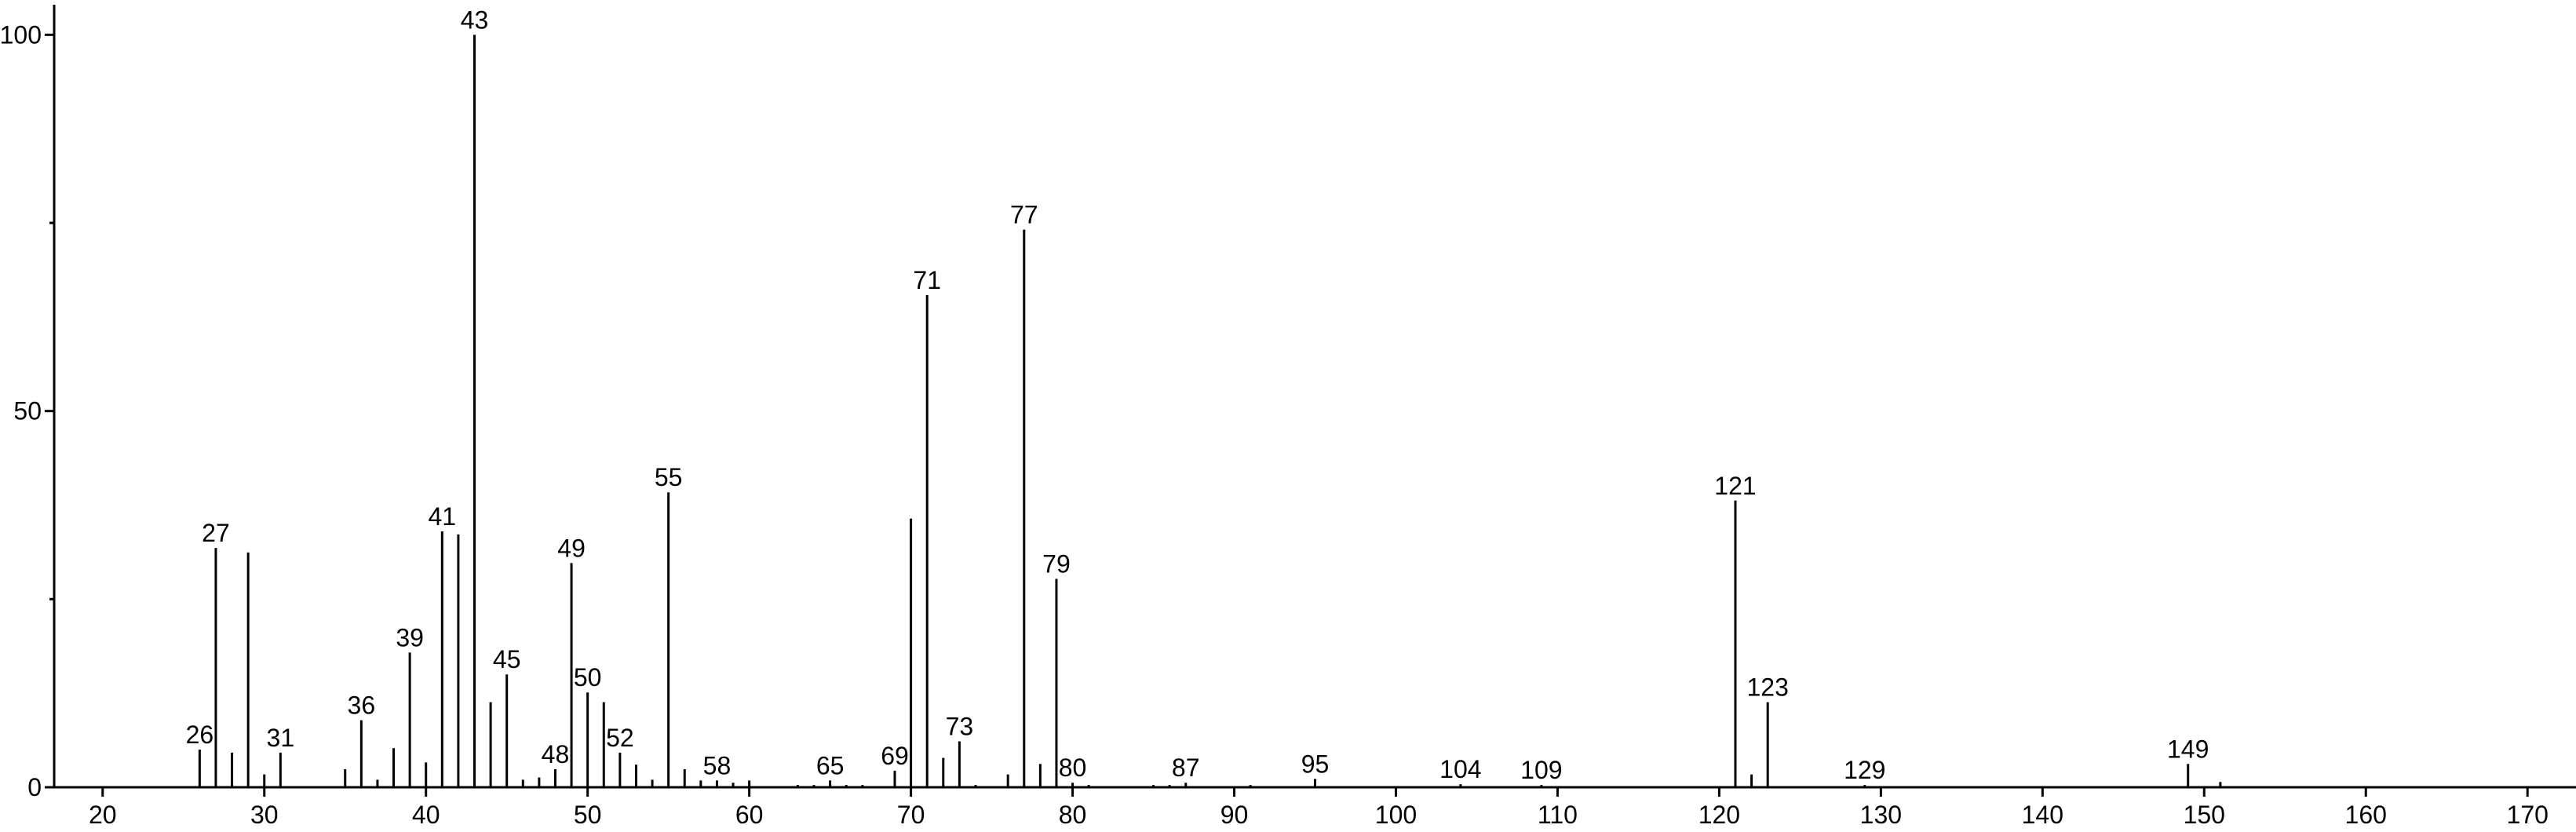  Describe the element at coordinates (34, 787) in the screenshot. I see `y-tick-label: 0` at that location.